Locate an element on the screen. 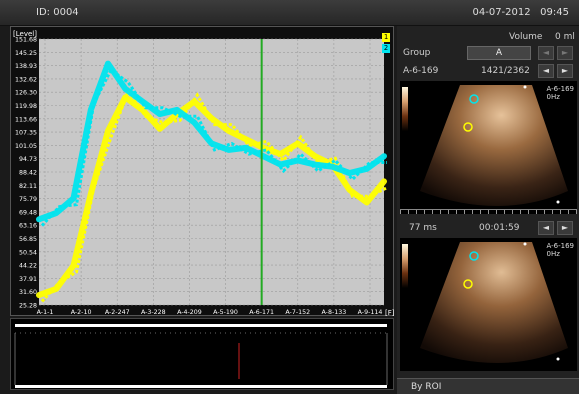  time-ms: 77 ms is located at coordinates (423, 228).